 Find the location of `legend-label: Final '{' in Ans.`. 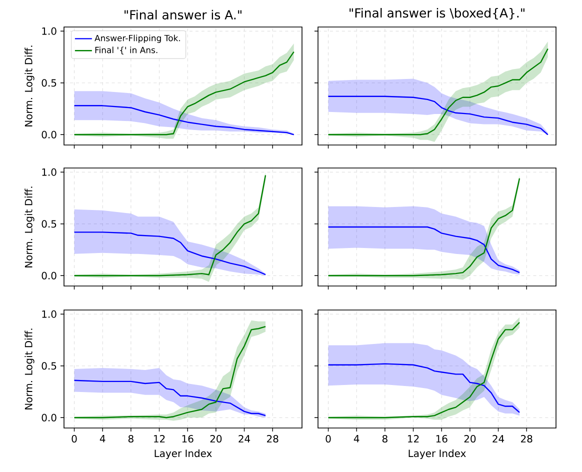

legend-label: Final '{' in Ans. is located at coordinates (126, 50).